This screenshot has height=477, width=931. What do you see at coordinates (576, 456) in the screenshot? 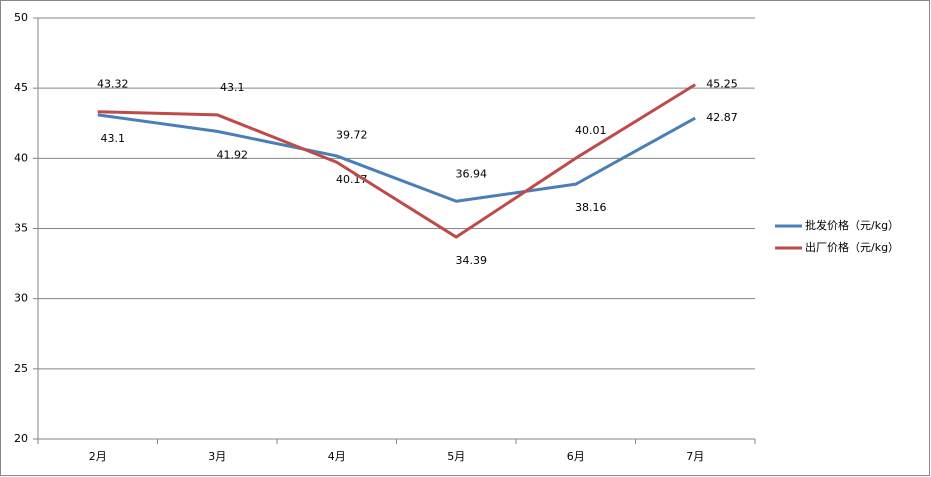
I see `x-tick-label: 6月` at bounding box center [576, 456].